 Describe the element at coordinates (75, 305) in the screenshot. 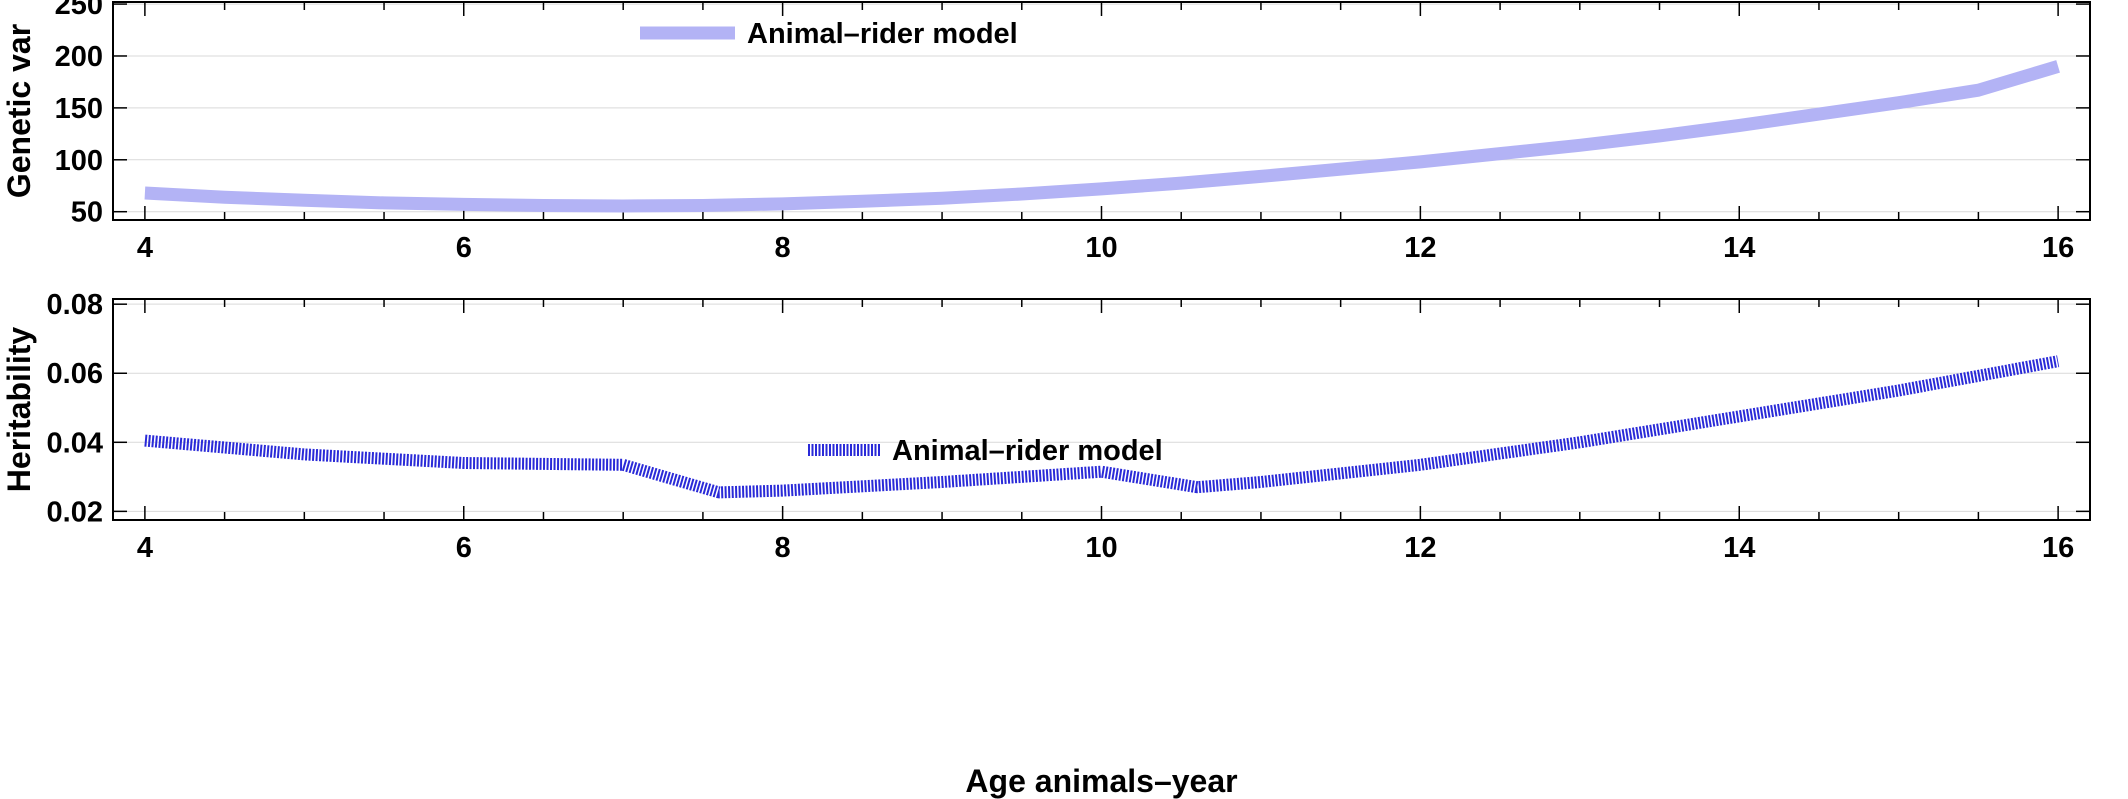

I see `y-tick-label: 0.08` at that location.